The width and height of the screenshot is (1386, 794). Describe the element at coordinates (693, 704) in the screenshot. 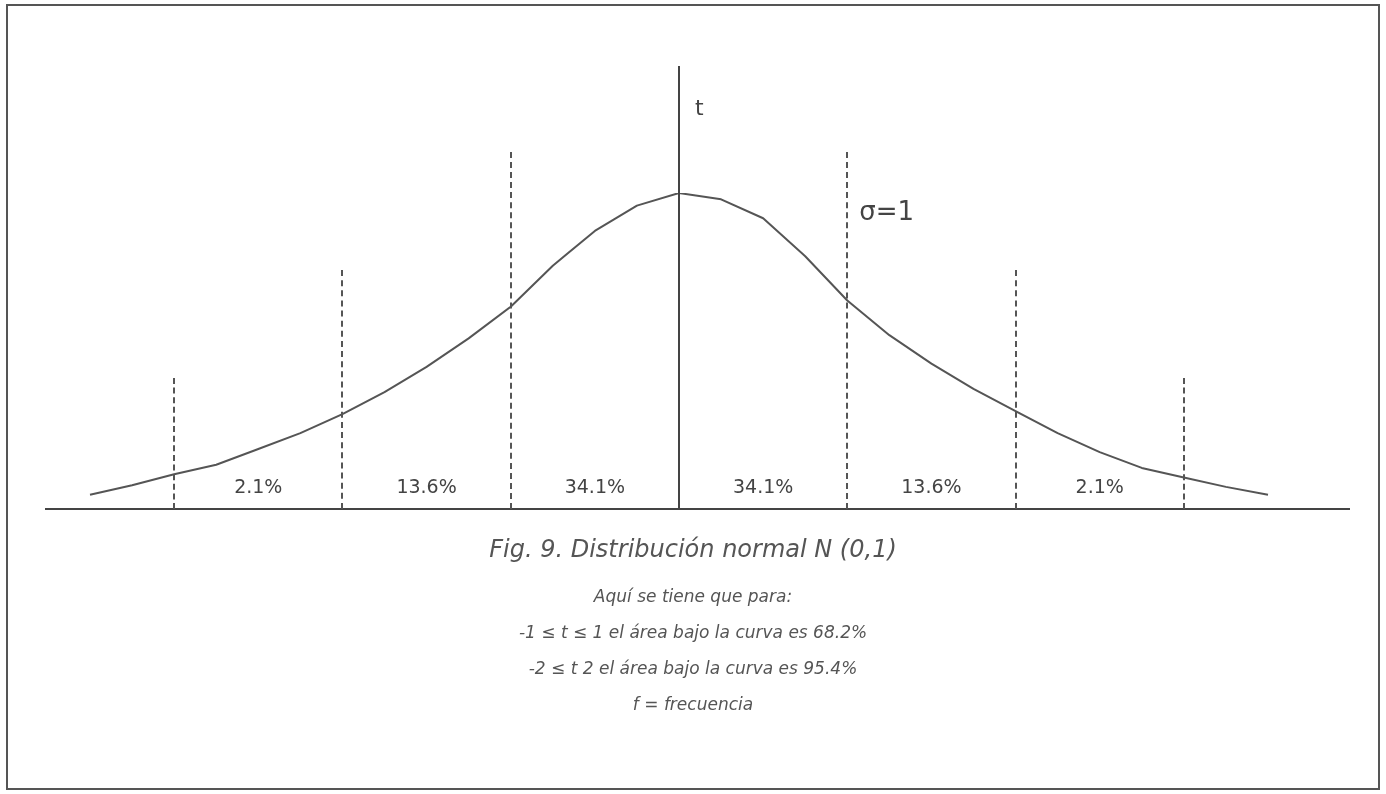

I see `text: f = frecuencia` at that location.